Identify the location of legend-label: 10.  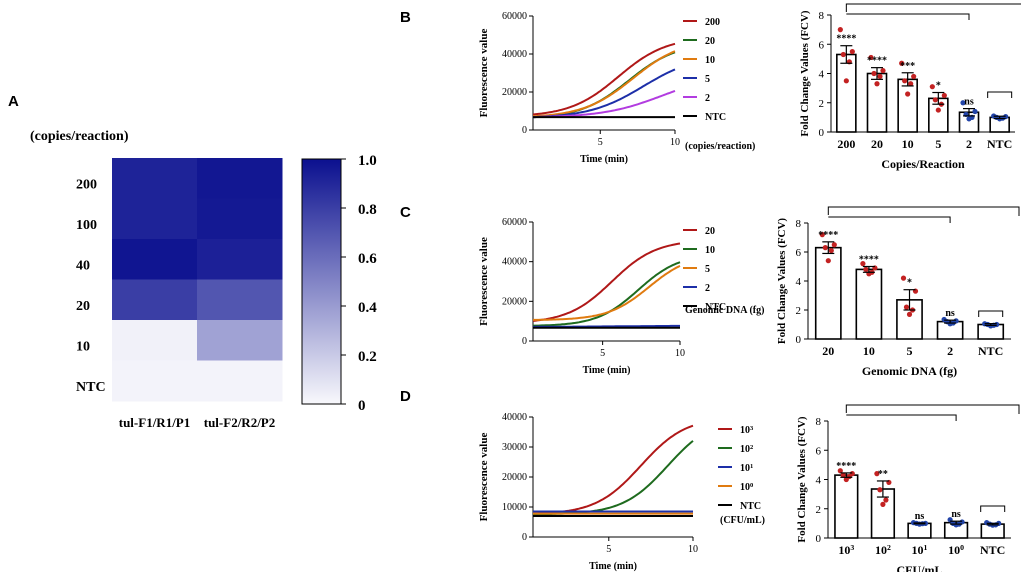
(710, 60).